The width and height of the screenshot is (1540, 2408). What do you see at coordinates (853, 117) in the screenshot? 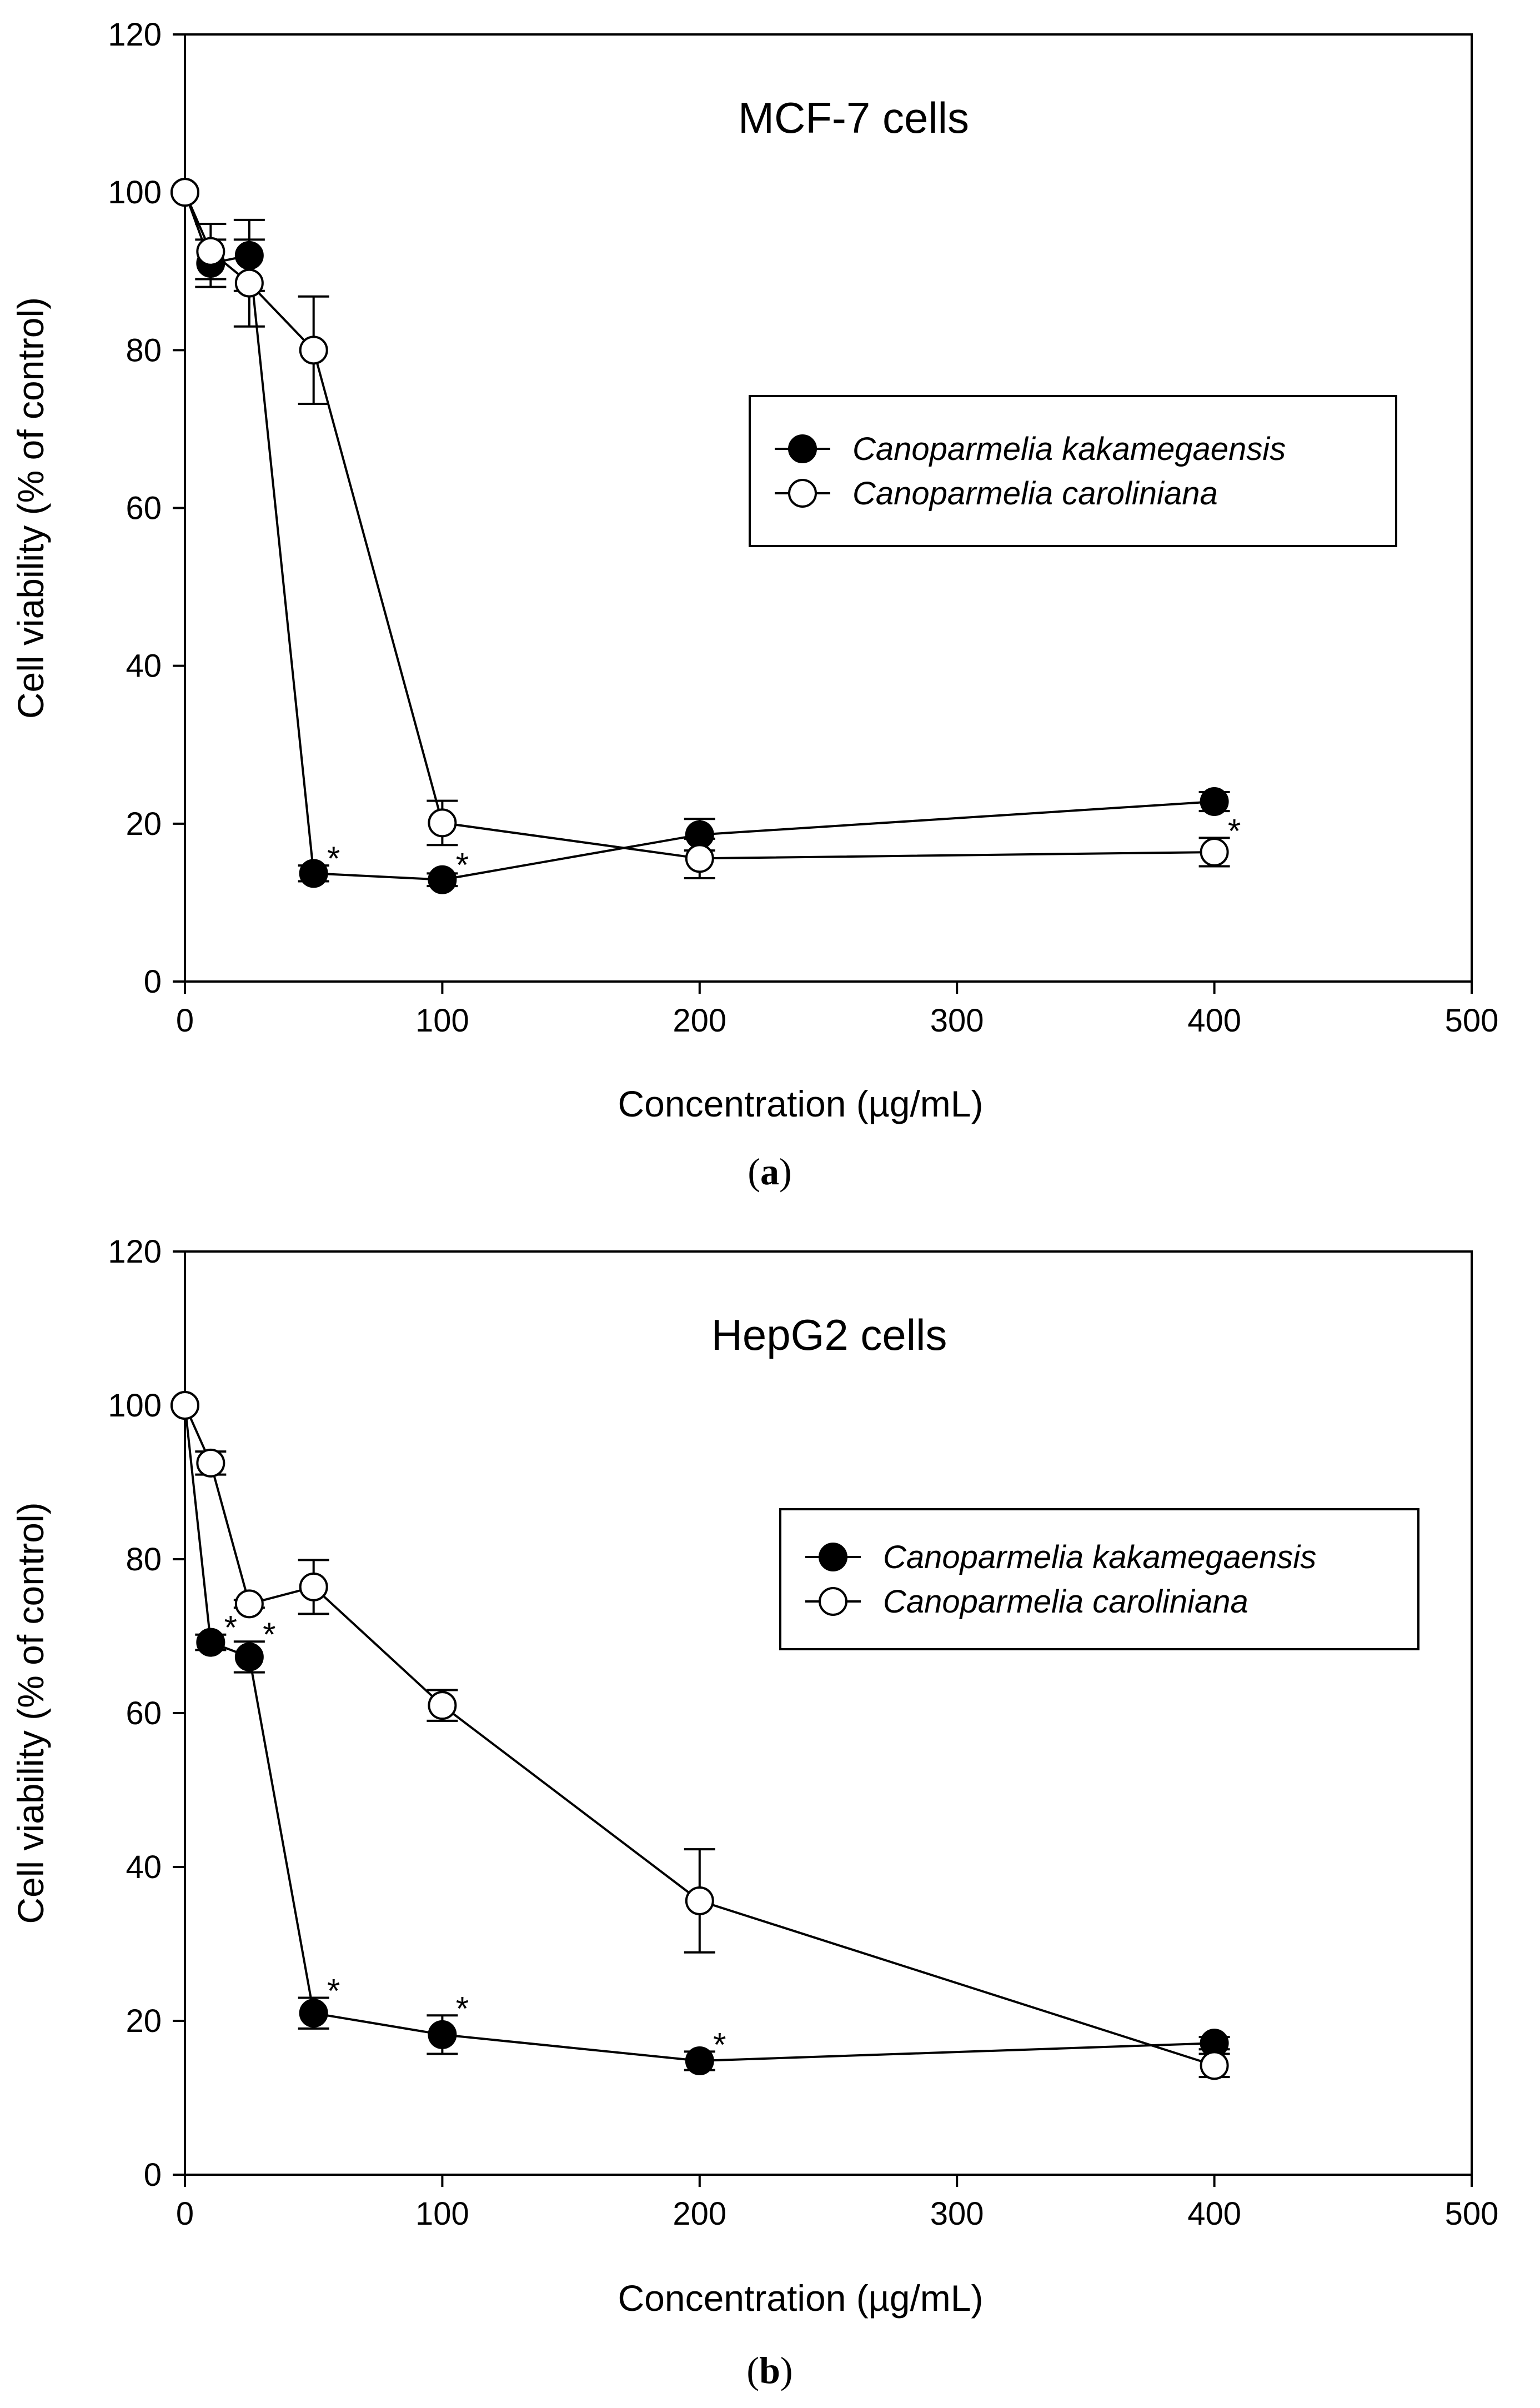
I see `chart-title: MCF-7 cells` at bounding box center [853, 117].